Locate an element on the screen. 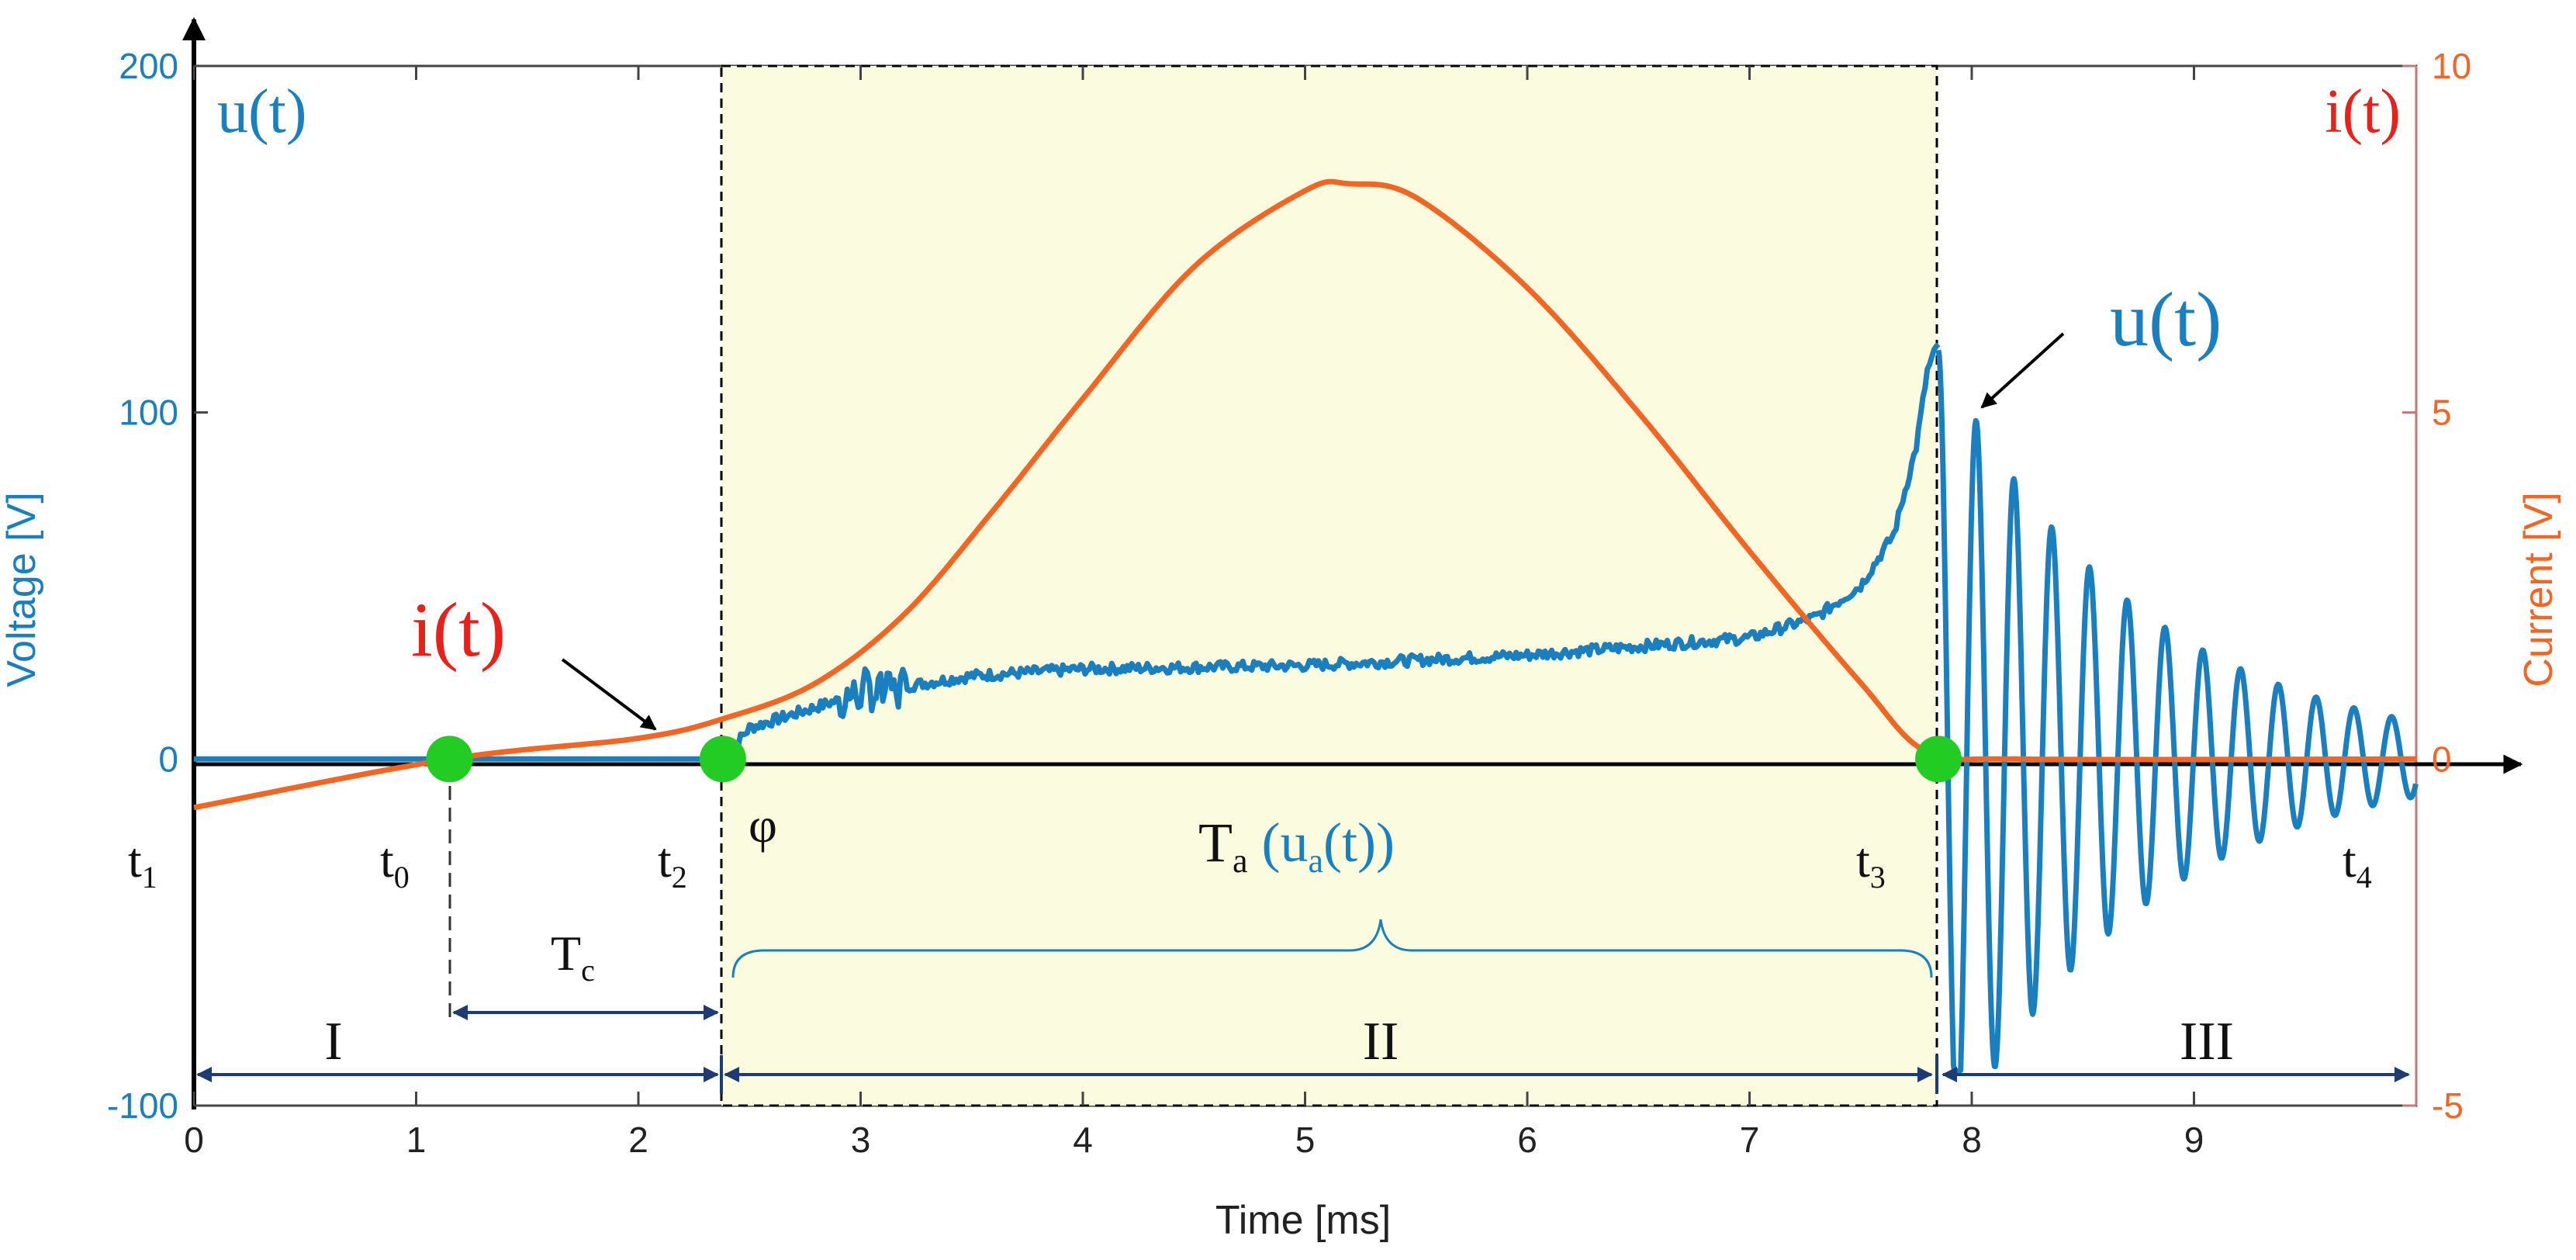 This screenshot has width=2576, height=1260. i-label-right: i(t) is located at coordinates (2363, 112).